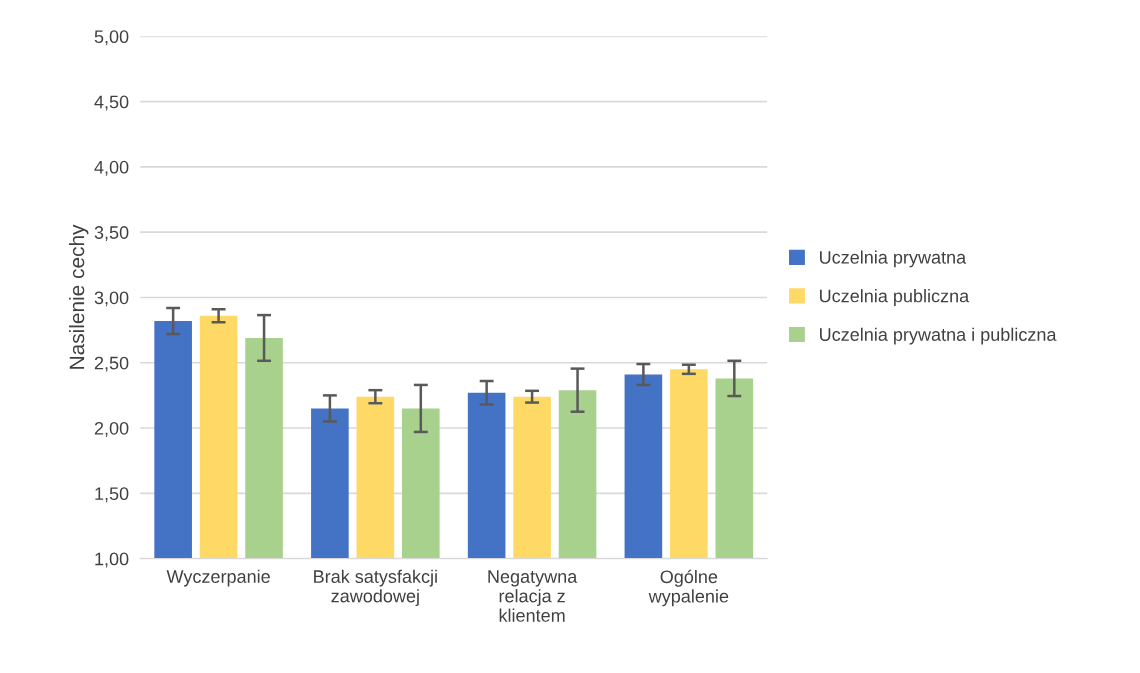  Describe the element at coordinates (688, 588) in the screenshot. I see `x-tick-label: Ogólne wypalenie` at that location.